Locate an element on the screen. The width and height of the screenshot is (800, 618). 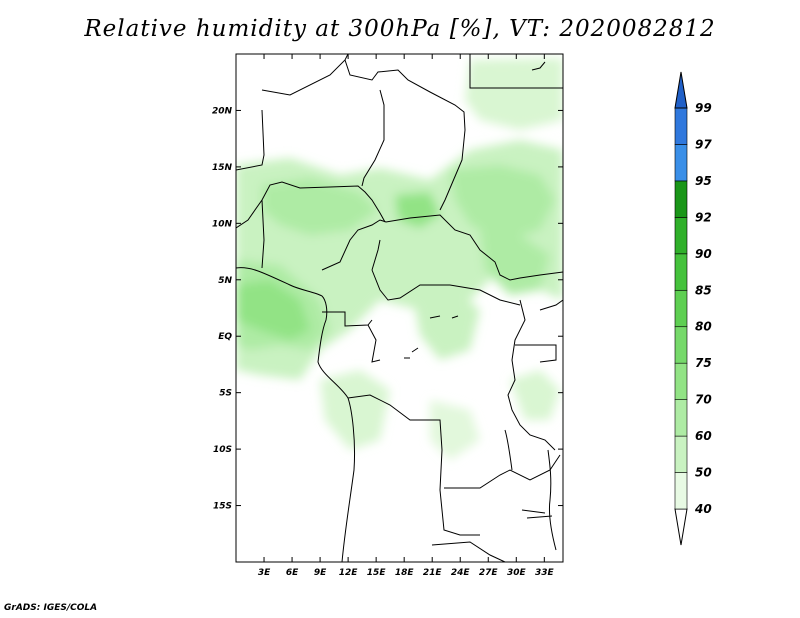
colorbar-label: 99 is located at coordinates (703, 108).